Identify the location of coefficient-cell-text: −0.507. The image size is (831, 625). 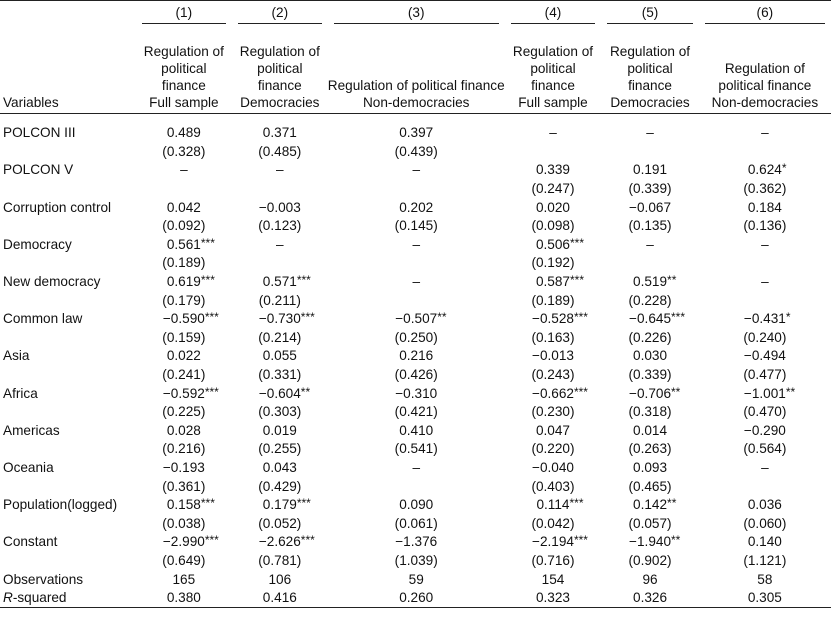
(416, 319).